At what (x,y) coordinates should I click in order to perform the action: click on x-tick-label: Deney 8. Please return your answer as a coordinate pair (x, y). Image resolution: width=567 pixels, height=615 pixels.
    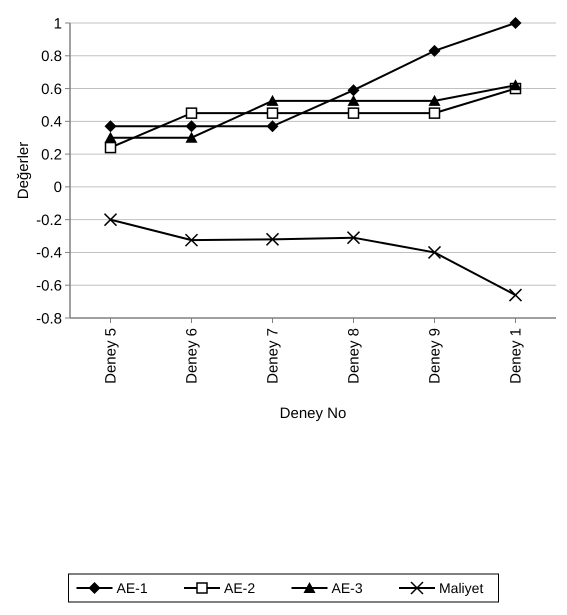
    Looking at the image, I should click on (354, 356).